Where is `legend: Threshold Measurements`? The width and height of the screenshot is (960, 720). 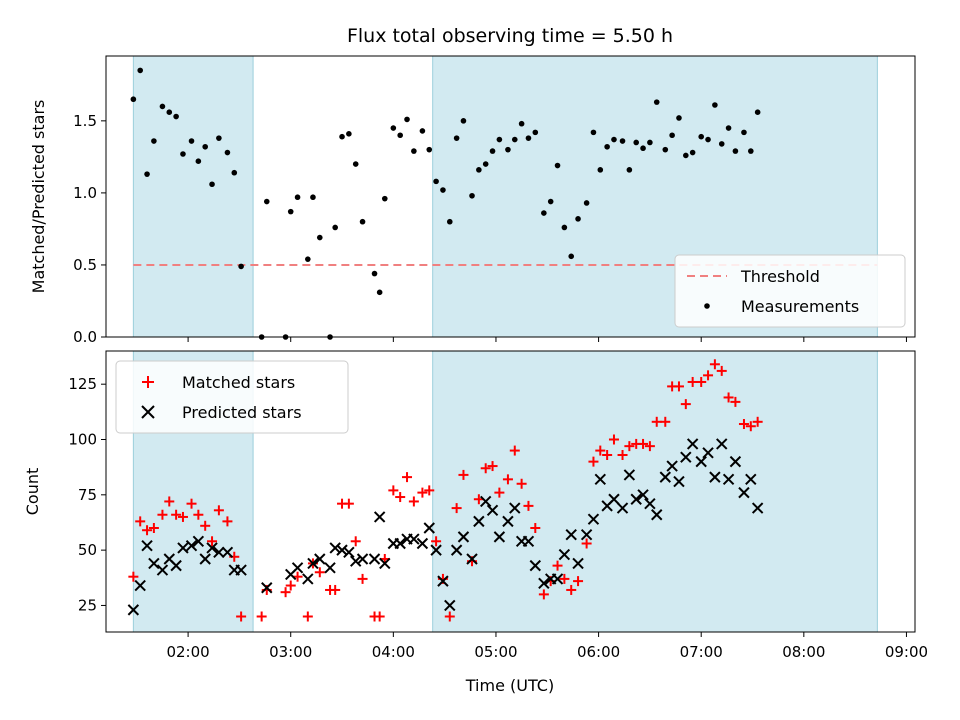
legend: Threshold Measurements is located at coordinates (790, 291).